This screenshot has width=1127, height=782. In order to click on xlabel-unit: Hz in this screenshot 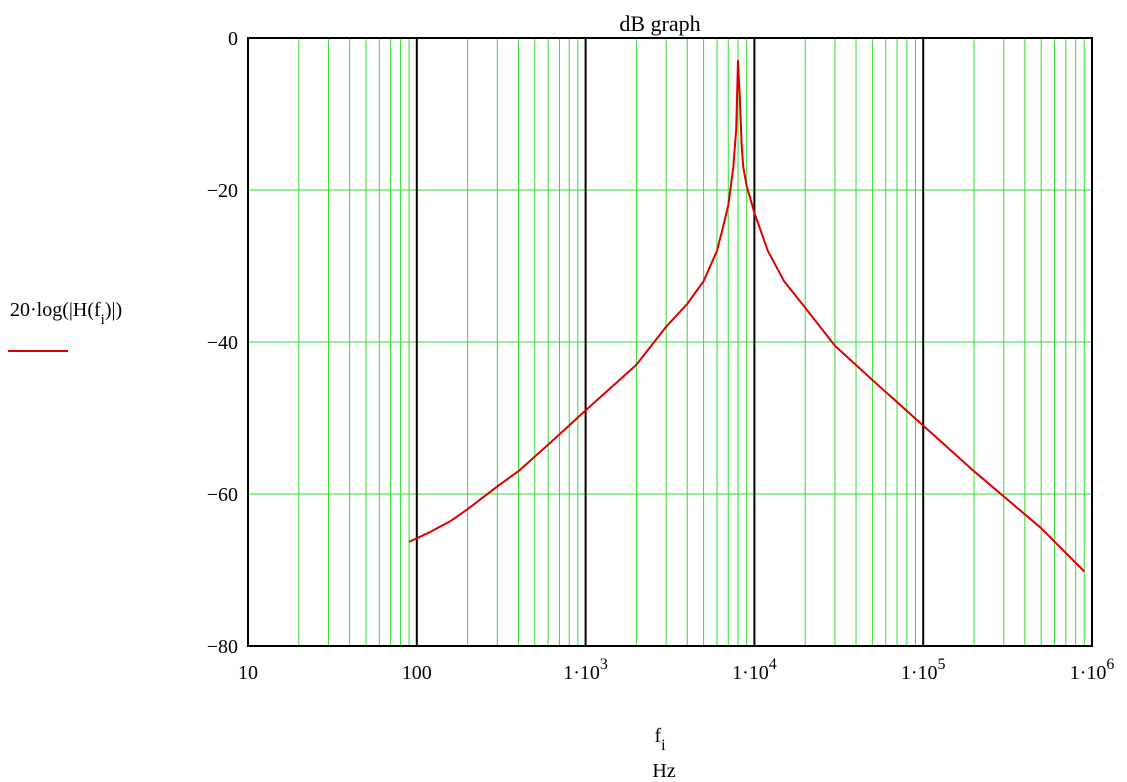, I will do `click(663, 771)`.